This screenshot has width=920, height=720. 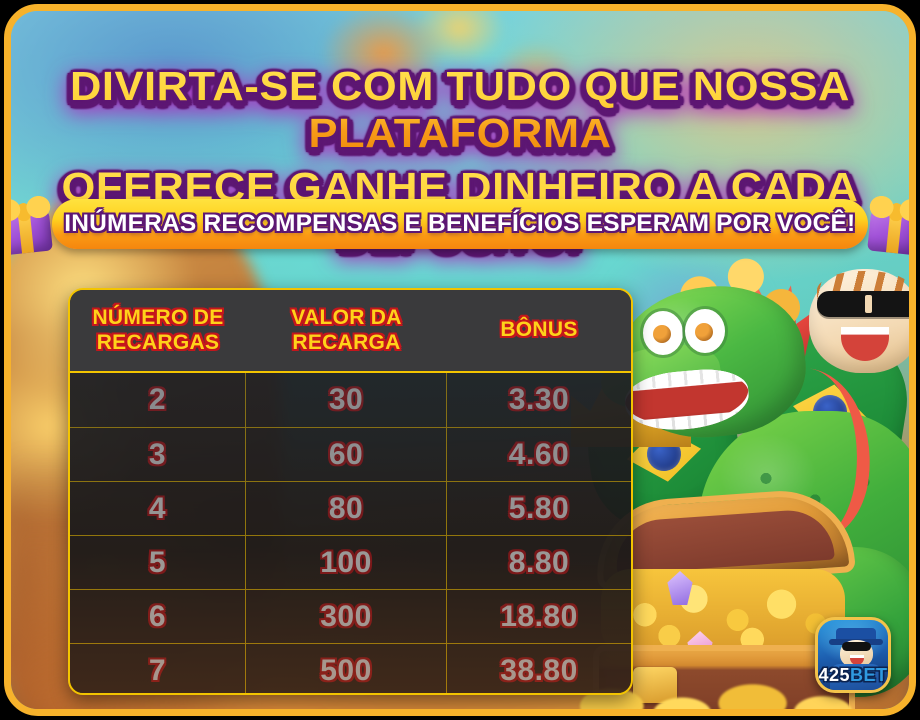 What do you see at coordinates (539, 616) in the screenshot?
I see `cell-bonus: 18.80` at bounding box center [539, 616].